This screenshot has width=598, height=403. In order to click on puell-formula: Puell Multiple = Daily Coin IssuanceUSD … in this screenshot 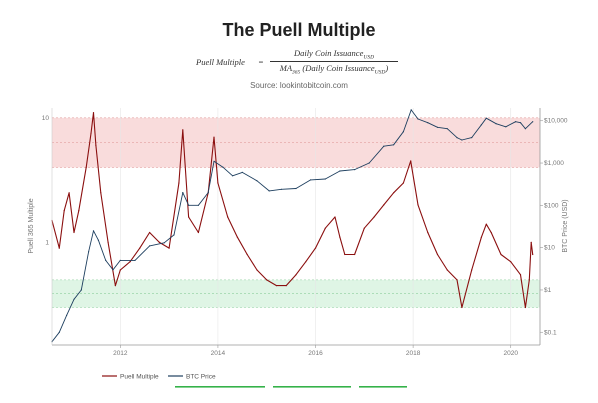, I will do `click(299, 63)`.